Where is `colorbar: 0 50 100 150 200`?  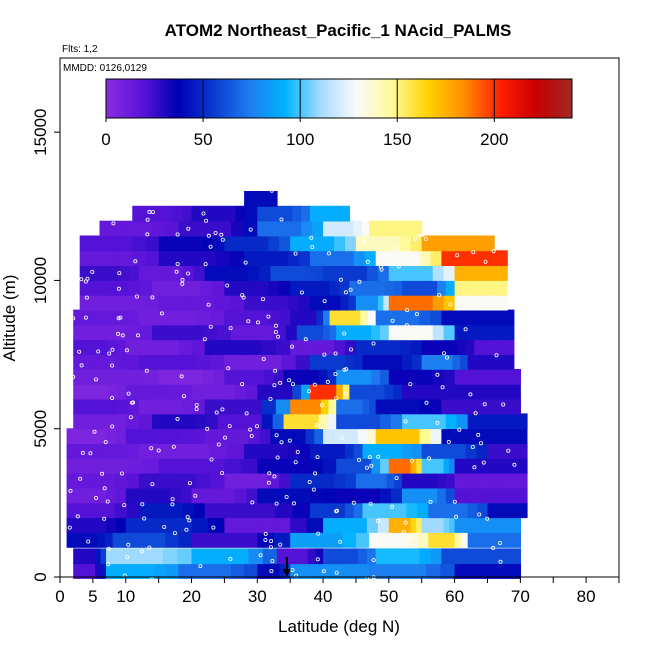 colorbar: 0 50 100 150 200 is located at coordinates (337, 113).